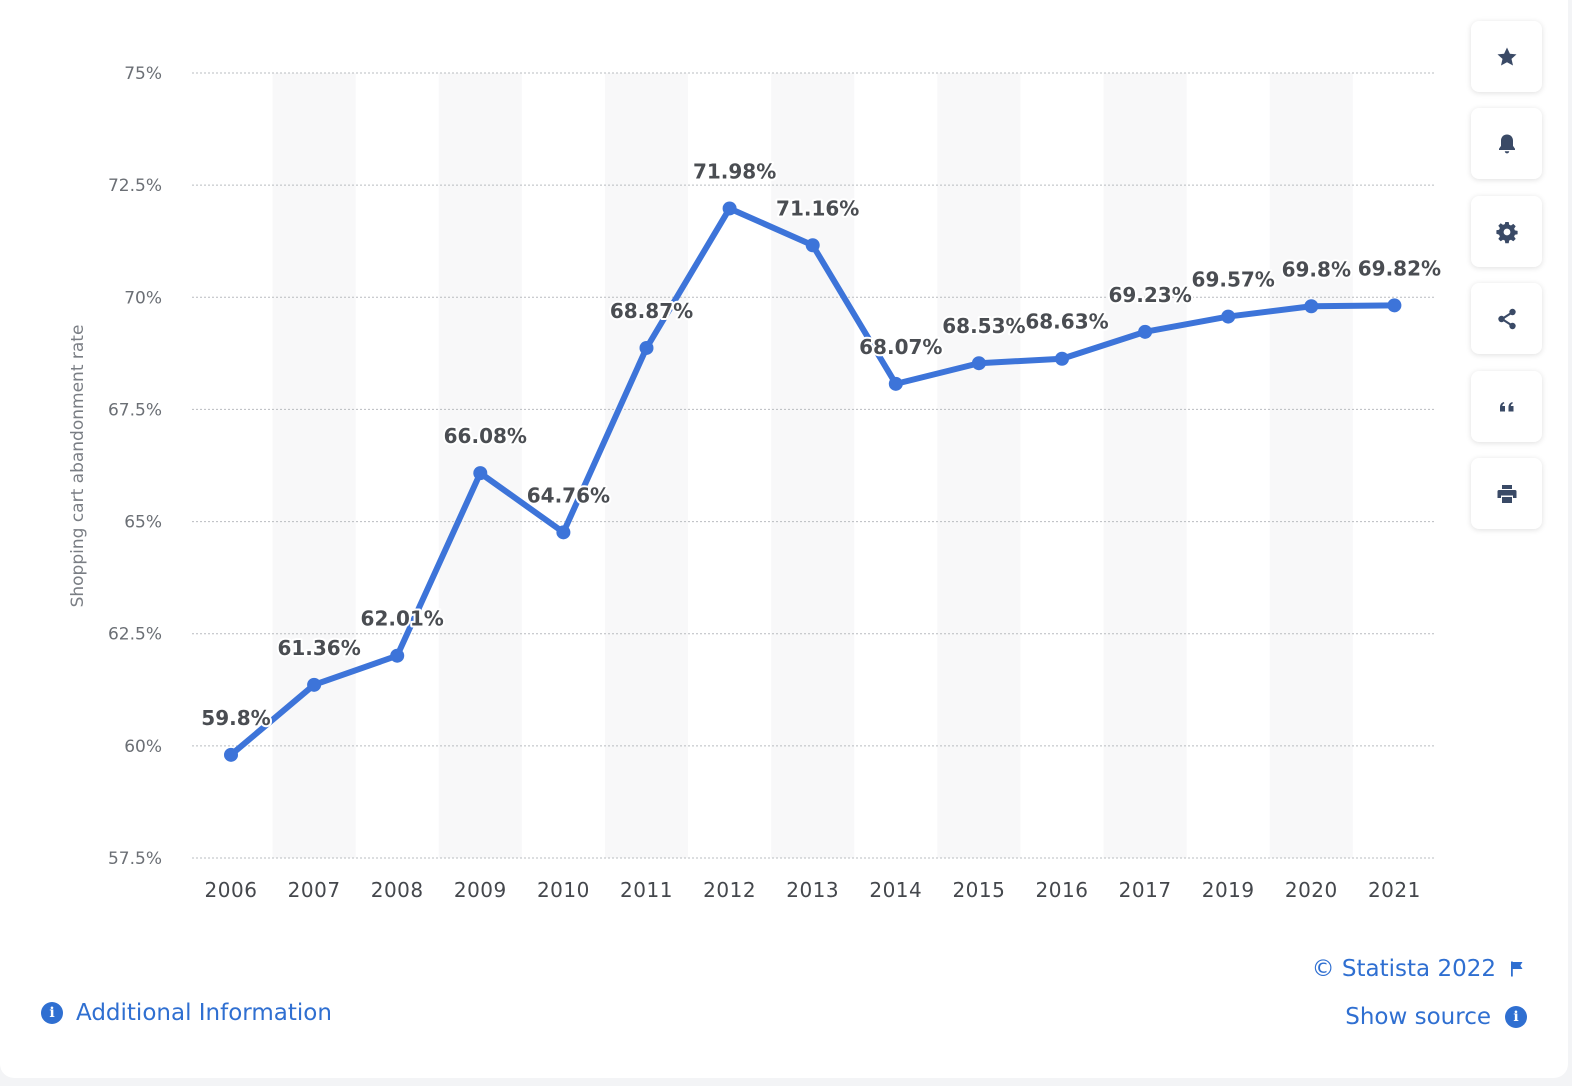 The width and height of the screenshot is (1572, 1086). I want to click on data-label: 66.08%, so click(485, 436).